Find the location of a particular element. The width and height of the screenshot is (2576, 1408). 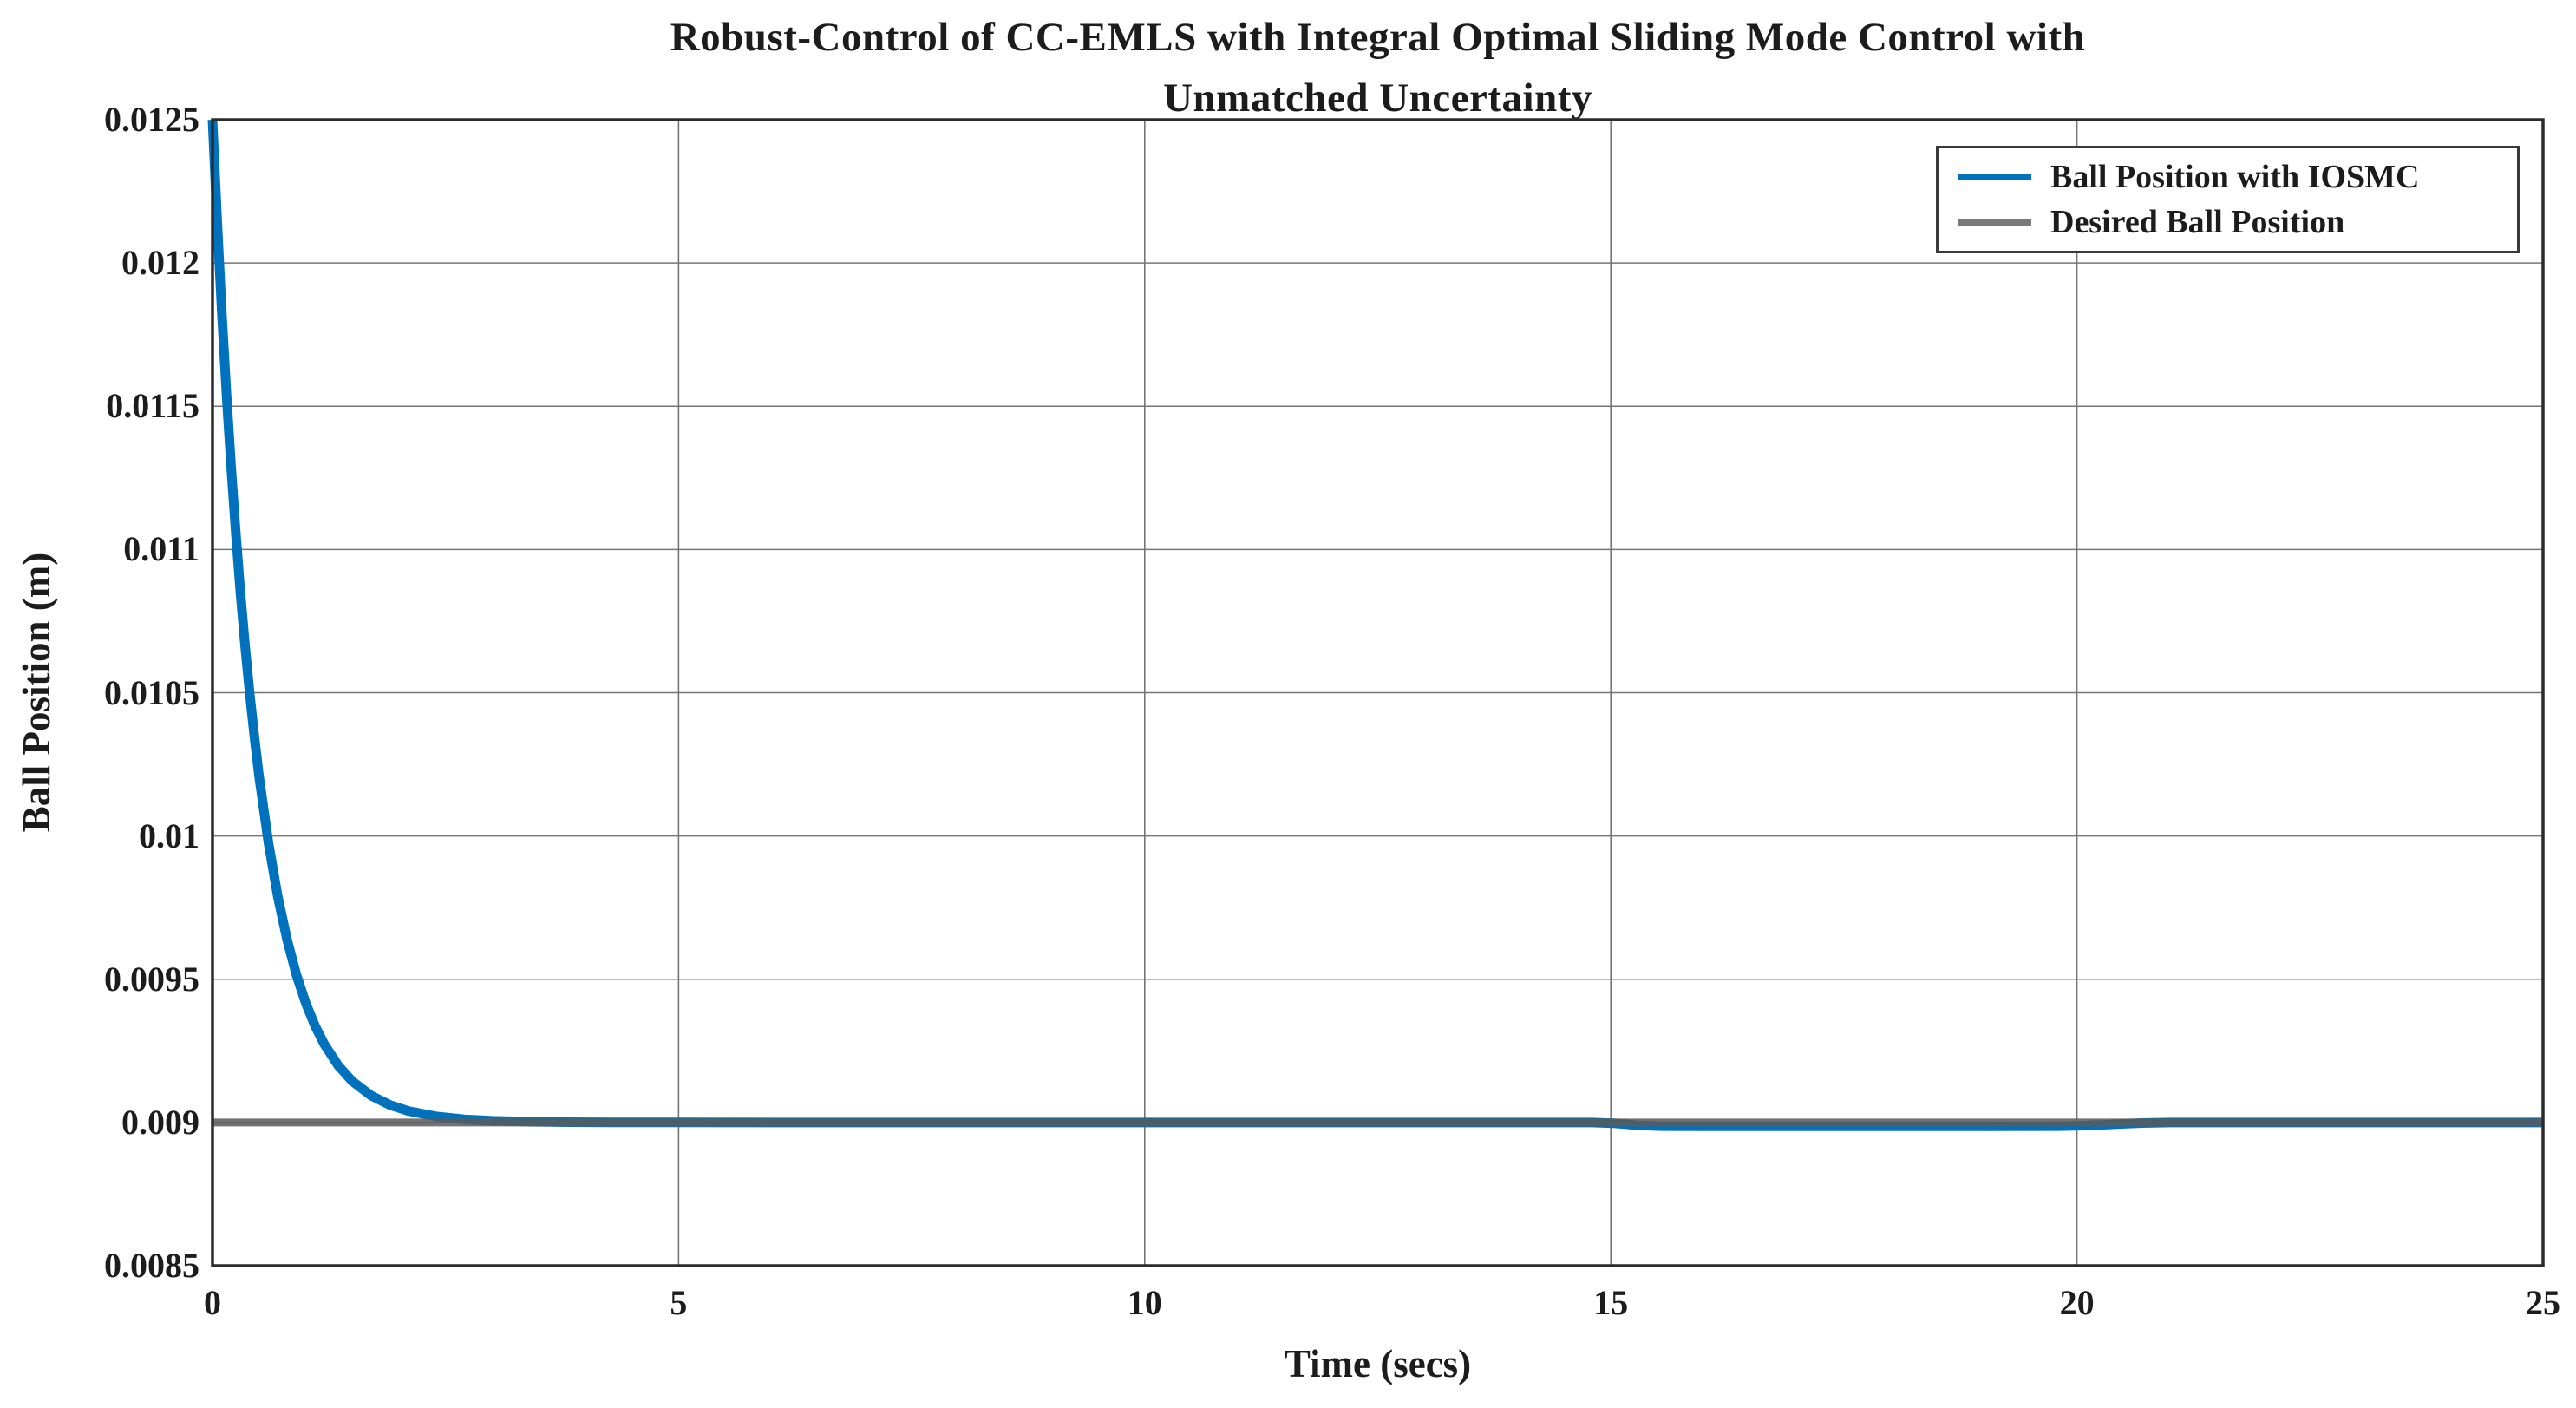

x-tick-label: 20 is located at coordinates (2077, 1302).